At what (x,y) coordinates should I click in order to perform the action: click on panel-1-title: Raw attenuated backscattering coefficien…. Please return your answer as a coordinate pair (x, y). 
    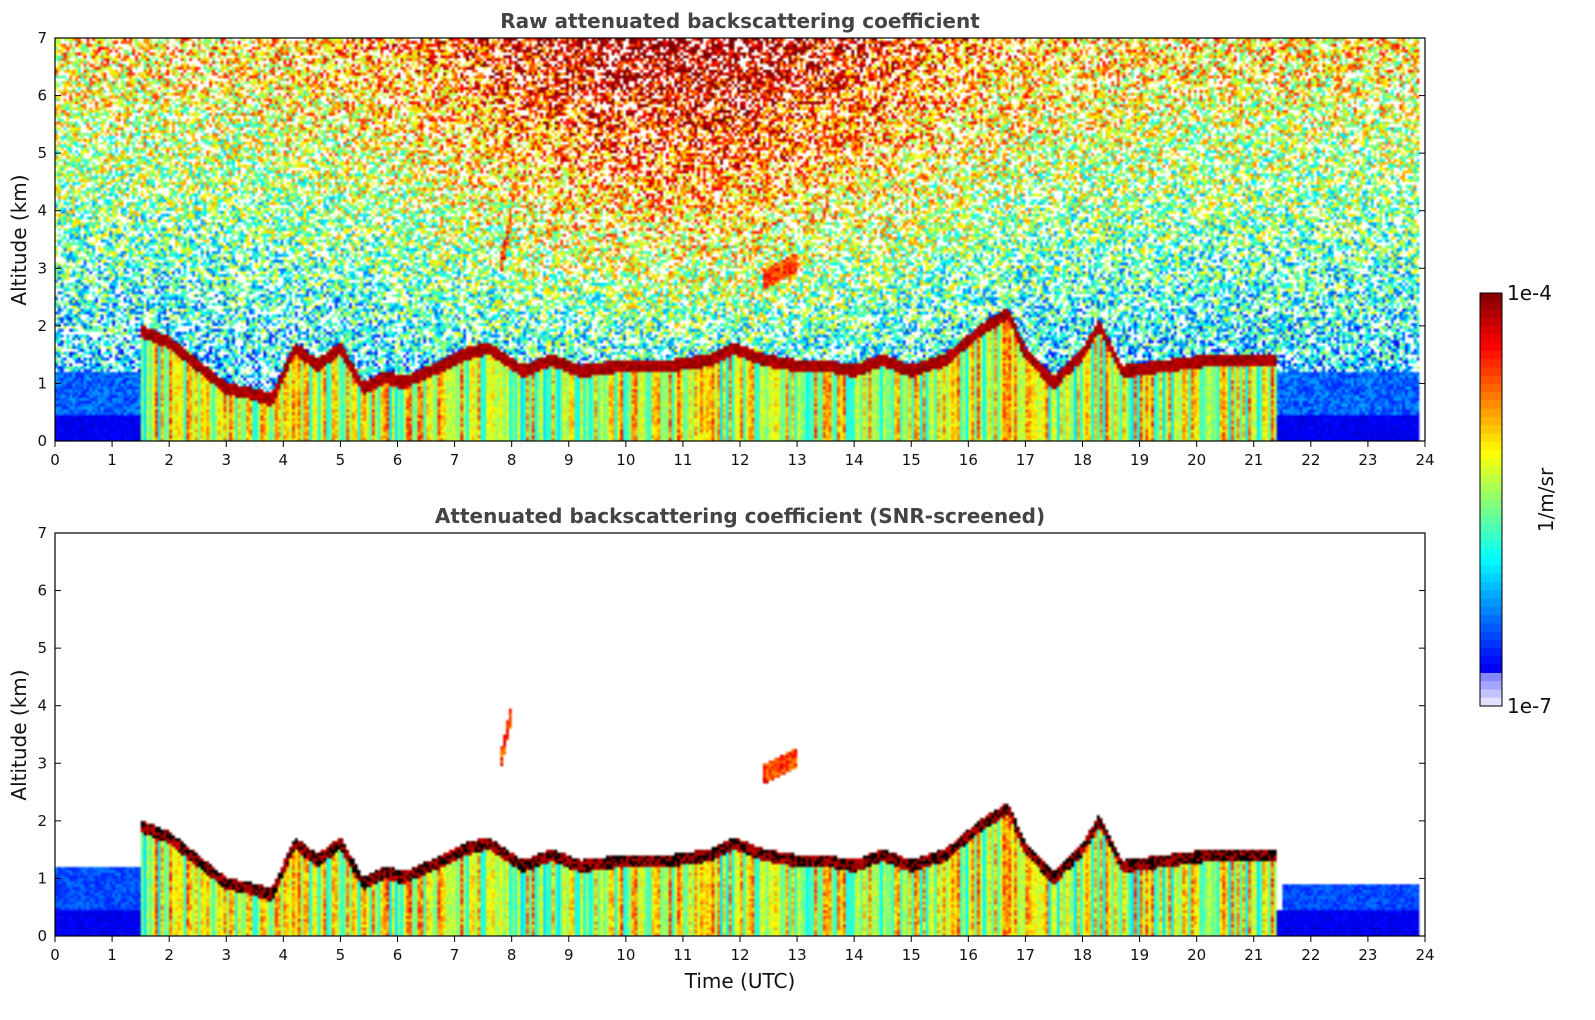
    Looking at the image, I should click on (740, 21).